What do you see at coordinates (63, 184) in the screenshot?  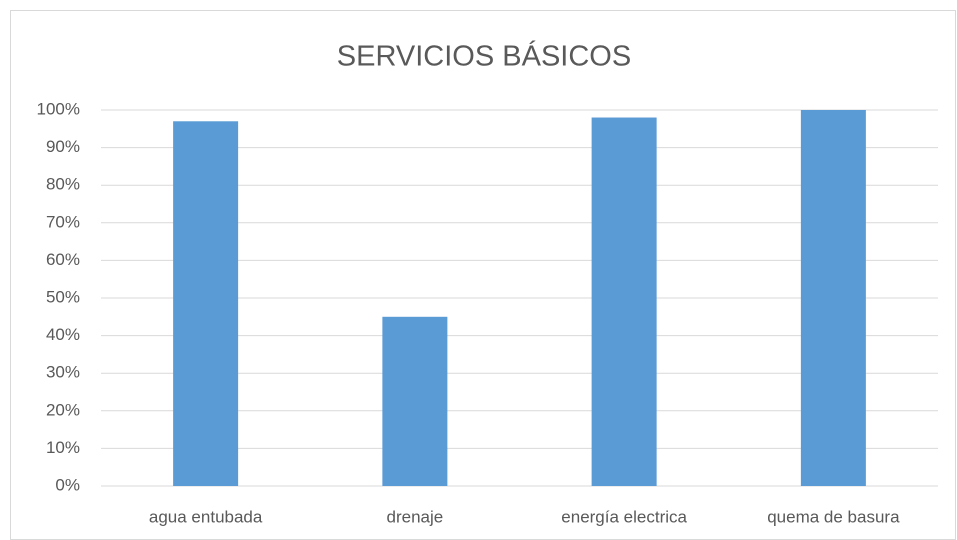 I see `y-tick-label: 80%` at bounding box center [63, 184].